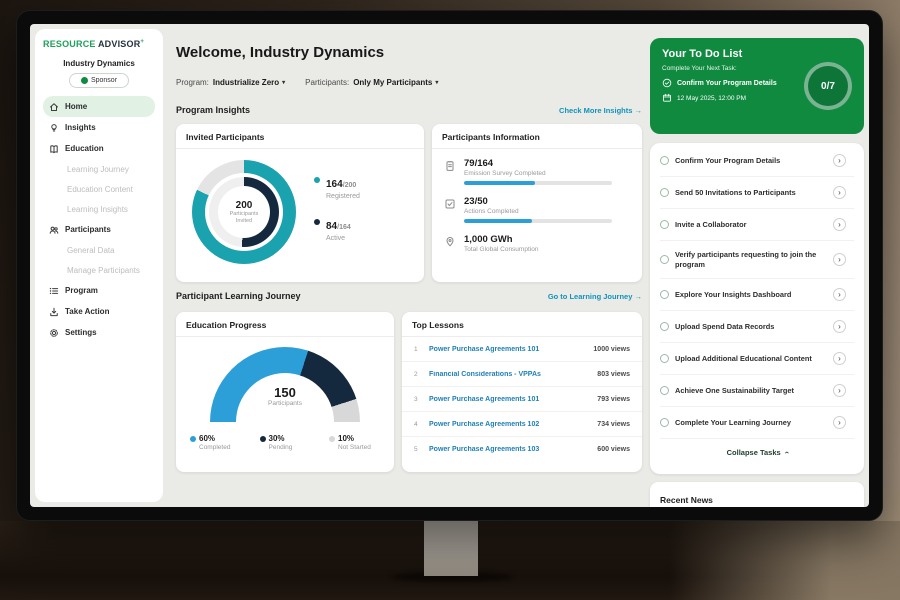 The height and width of the screenshot is (600, 900). Describe the element at coordinates (757, 225) in the screenshot. I see `task-row: Invite a Collaborator ›` at that location.